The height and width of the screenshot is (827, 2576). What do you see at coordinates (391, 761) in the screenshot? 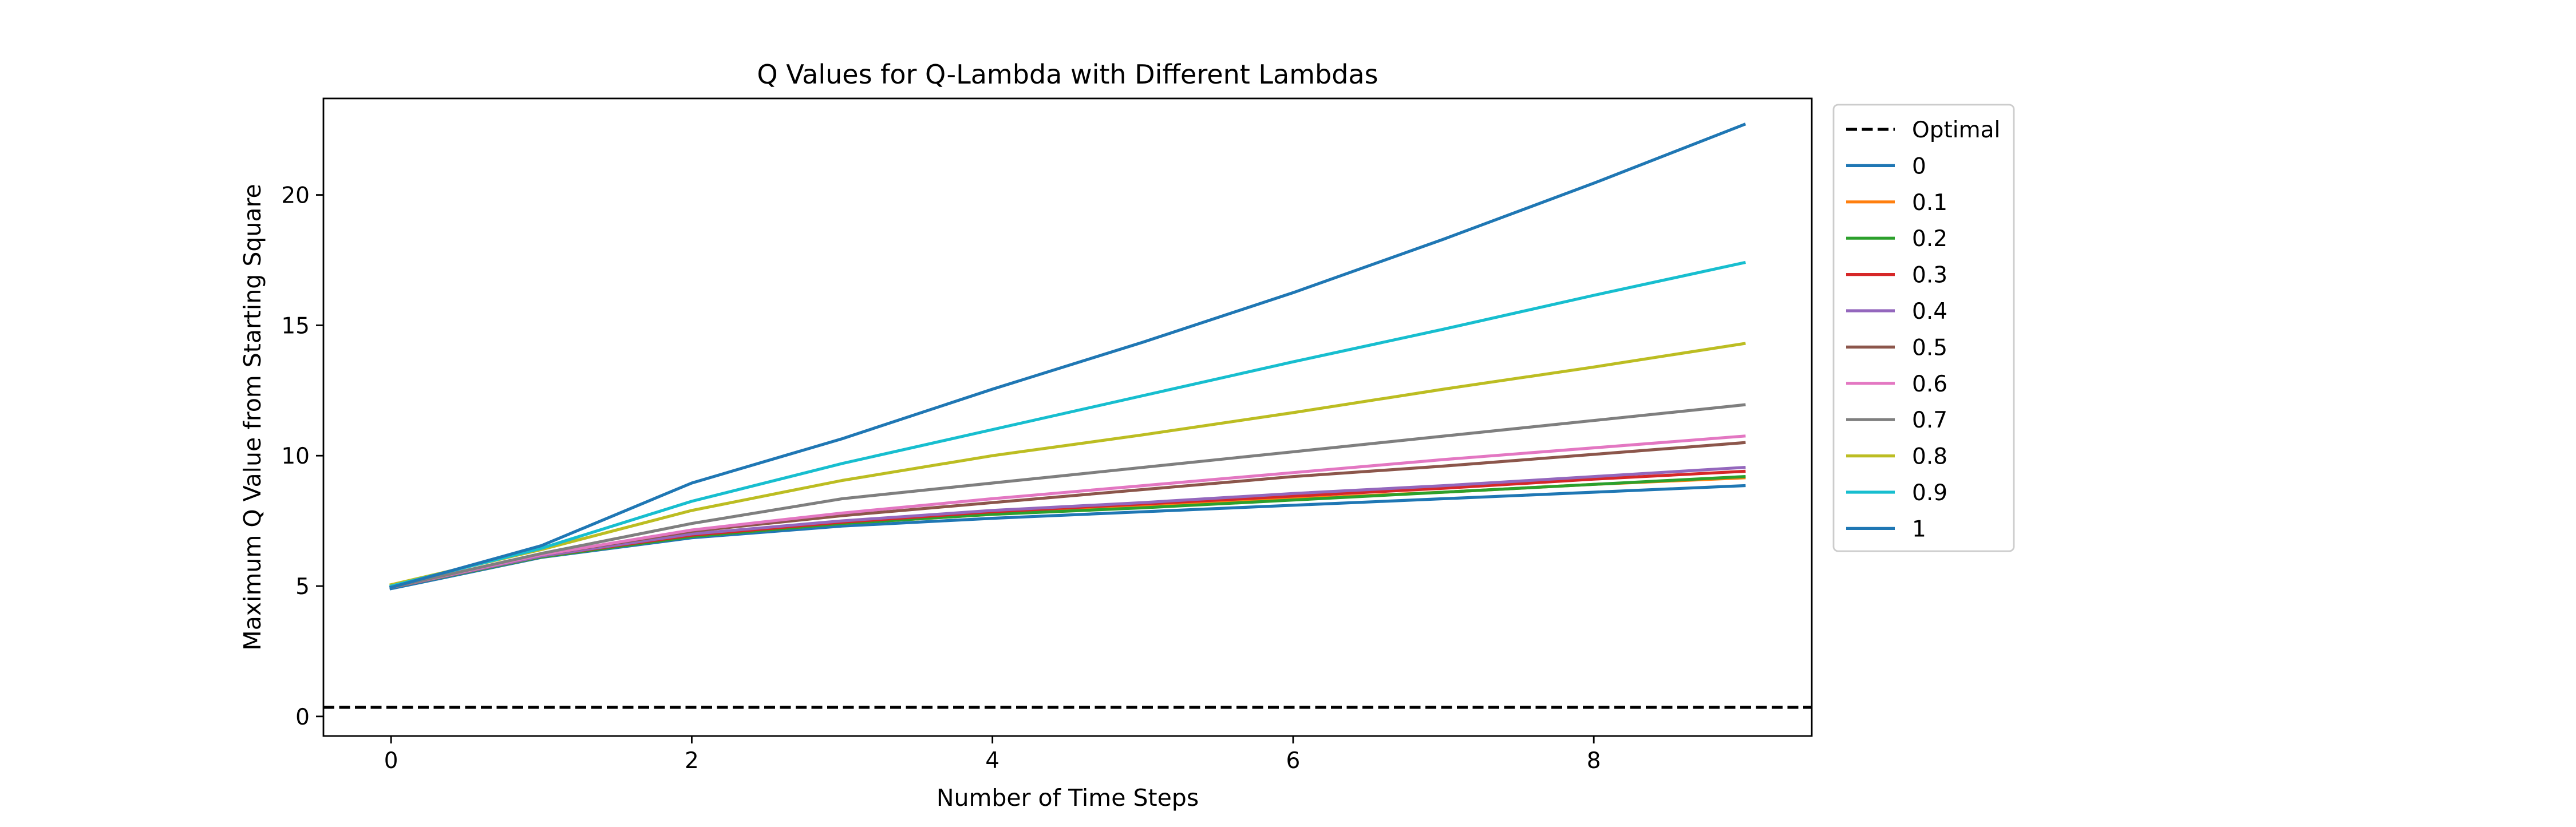
I see `x-tick-label: 0` at bounding box center [391, 761].